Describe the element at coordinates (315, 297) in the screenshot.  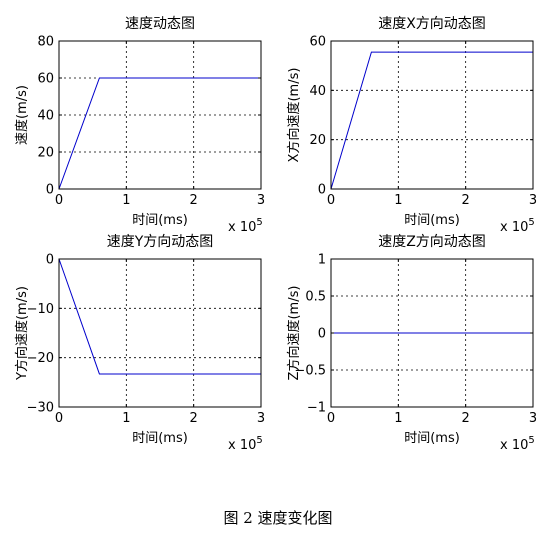
I see `y-tick-label: 0.5` at that location.